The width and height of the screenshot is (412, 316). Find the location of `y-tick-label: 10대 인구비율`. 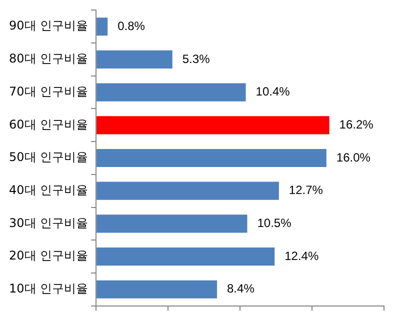

y-tick-label: 10대 인구비율 is located at coordinates (48, 289).